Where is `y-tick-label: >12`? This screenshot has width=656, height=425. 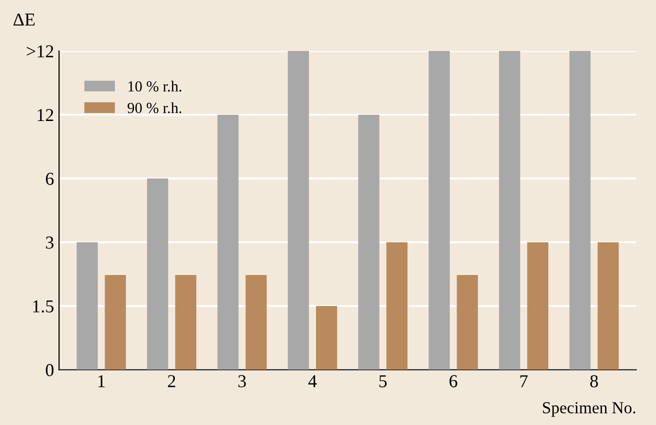
y-tick-label: >12 is located at coordinates (40, 51).